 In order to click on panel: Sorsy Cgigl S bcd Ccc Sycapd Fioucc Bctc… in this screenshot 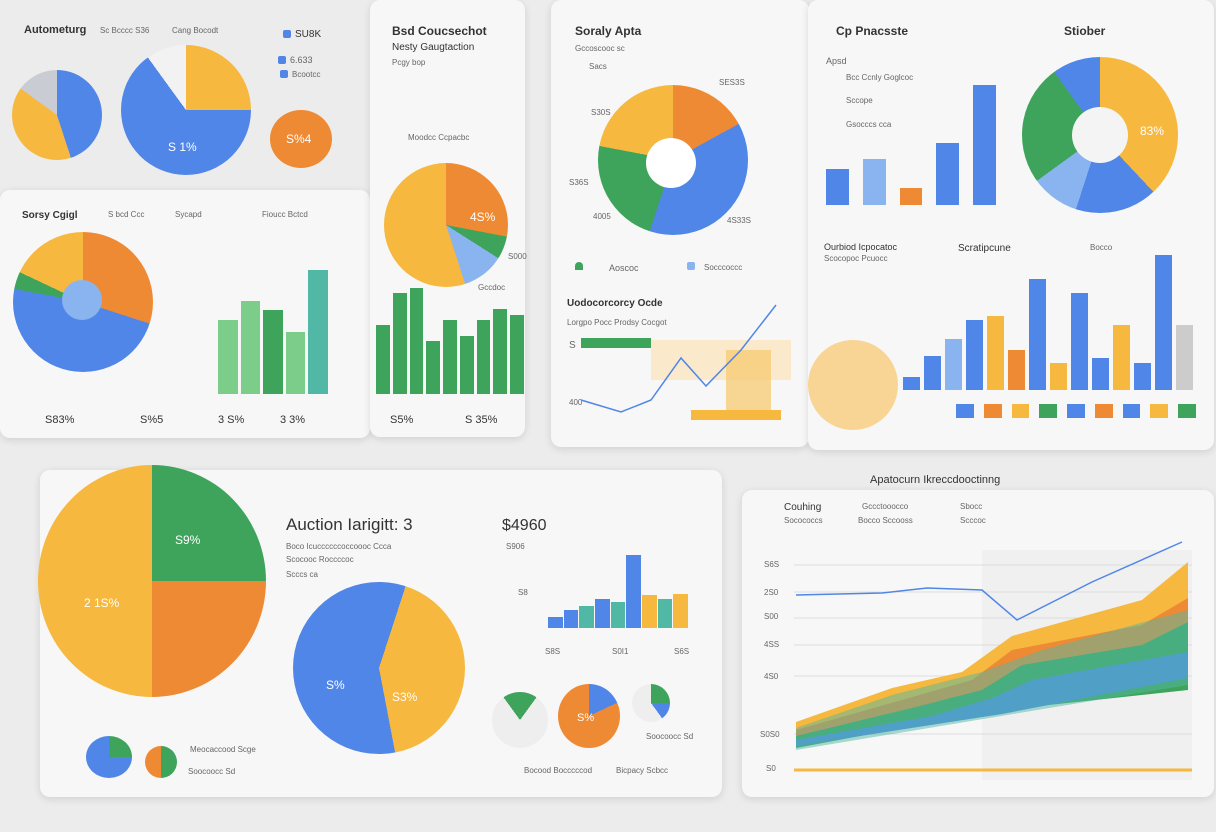, I will do `click(185, 314)`.